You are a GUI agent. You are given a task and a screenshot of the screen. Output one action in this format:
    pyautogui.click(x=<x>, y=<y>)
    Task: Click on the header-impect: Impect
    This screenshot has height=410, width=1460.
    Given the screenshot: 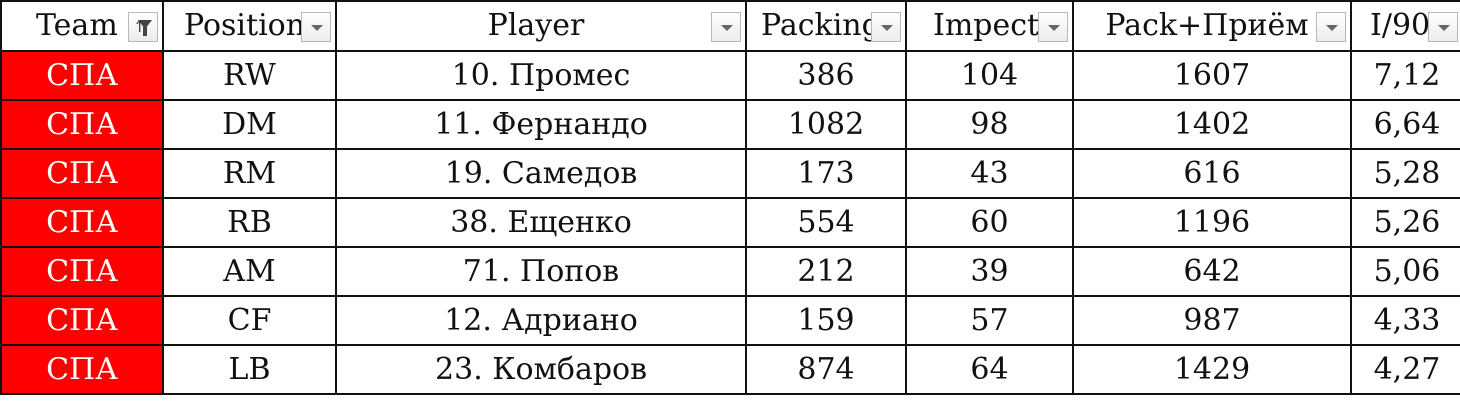 What is the action you would take?
    pyautogui.click(x=989, y=26)
    